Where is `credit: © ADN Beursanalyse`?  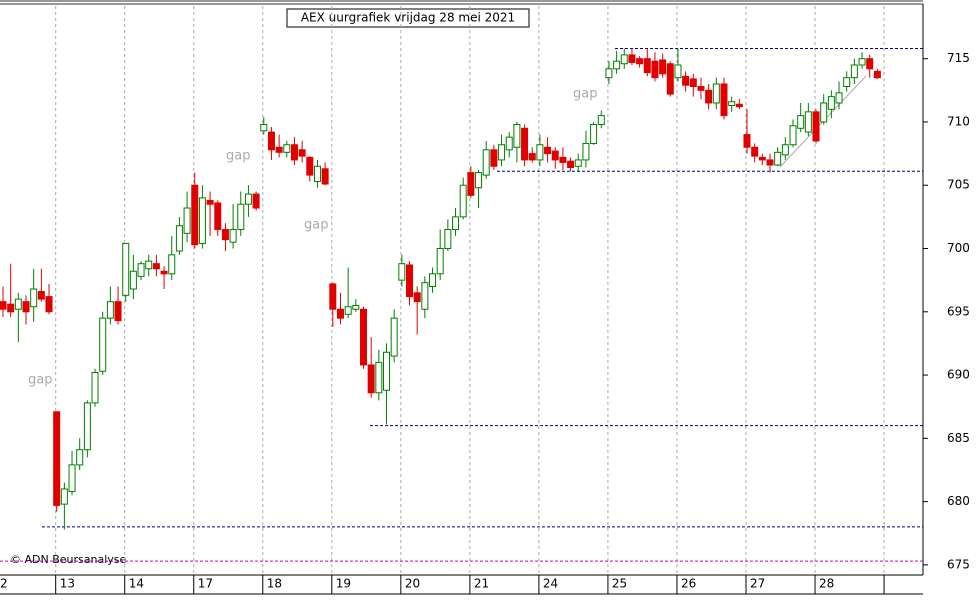 credit: © ADN Beursanalyse is located at coordinates (68, 559).